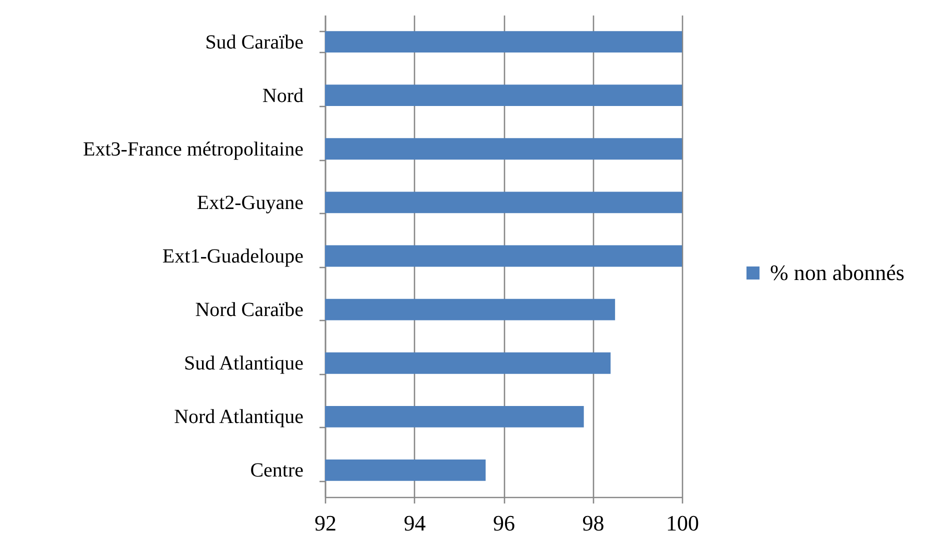 The height and width of the screenshot is (541, 927). I want to click on y-tick-label: Ext2-Guyane, so click(250, 203).